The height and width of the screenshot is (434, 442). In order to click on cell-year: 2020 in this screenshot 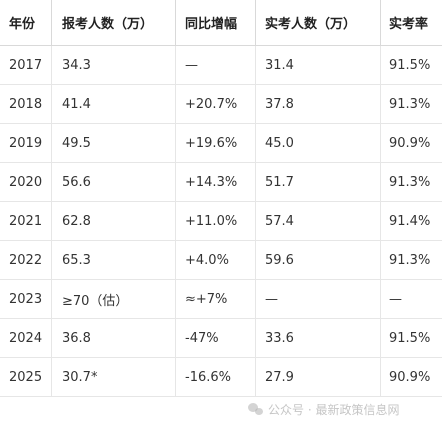, I will do `click(26, 182)`.